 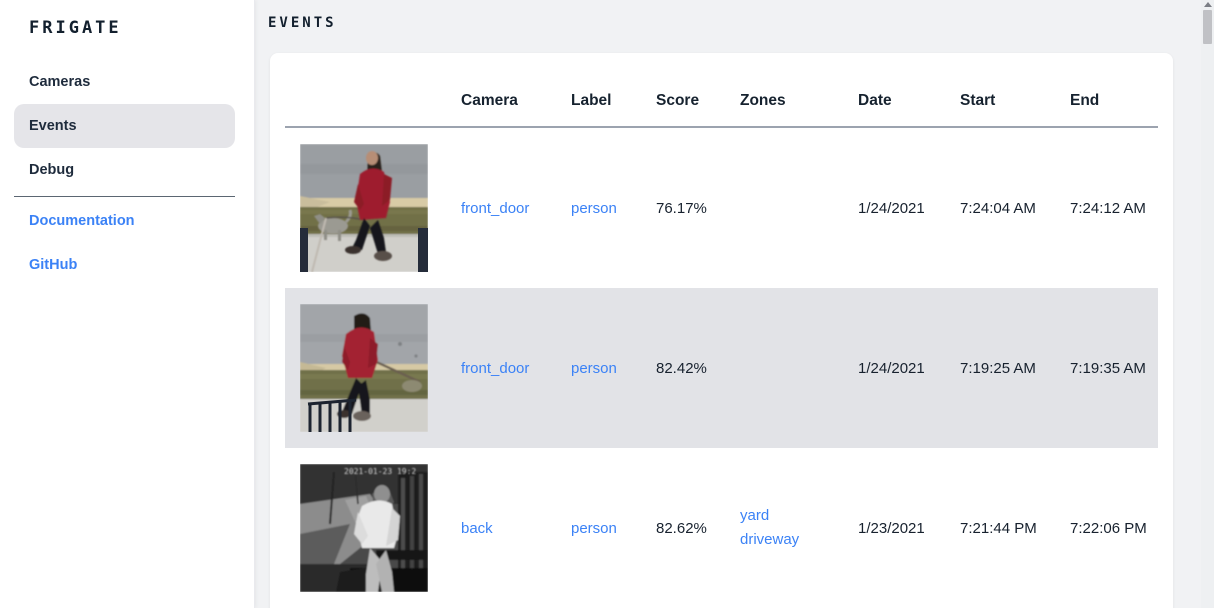 I want to click on sidebar-item-debug: Debug, so click(x=127, y=170).